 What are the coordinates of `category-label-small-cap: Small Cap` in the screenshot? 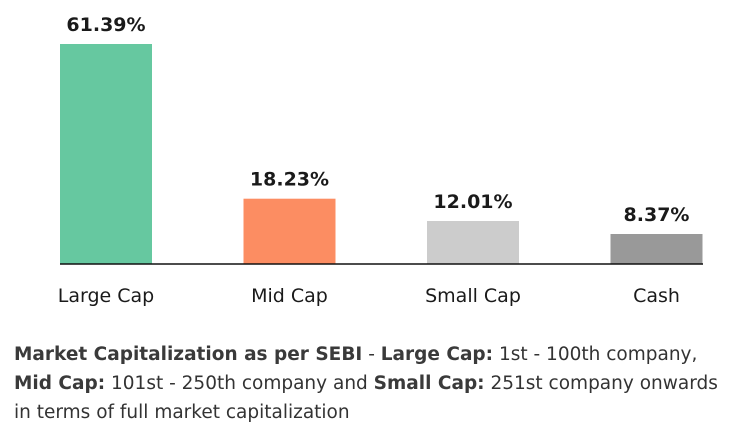 It's located at (473, 296).